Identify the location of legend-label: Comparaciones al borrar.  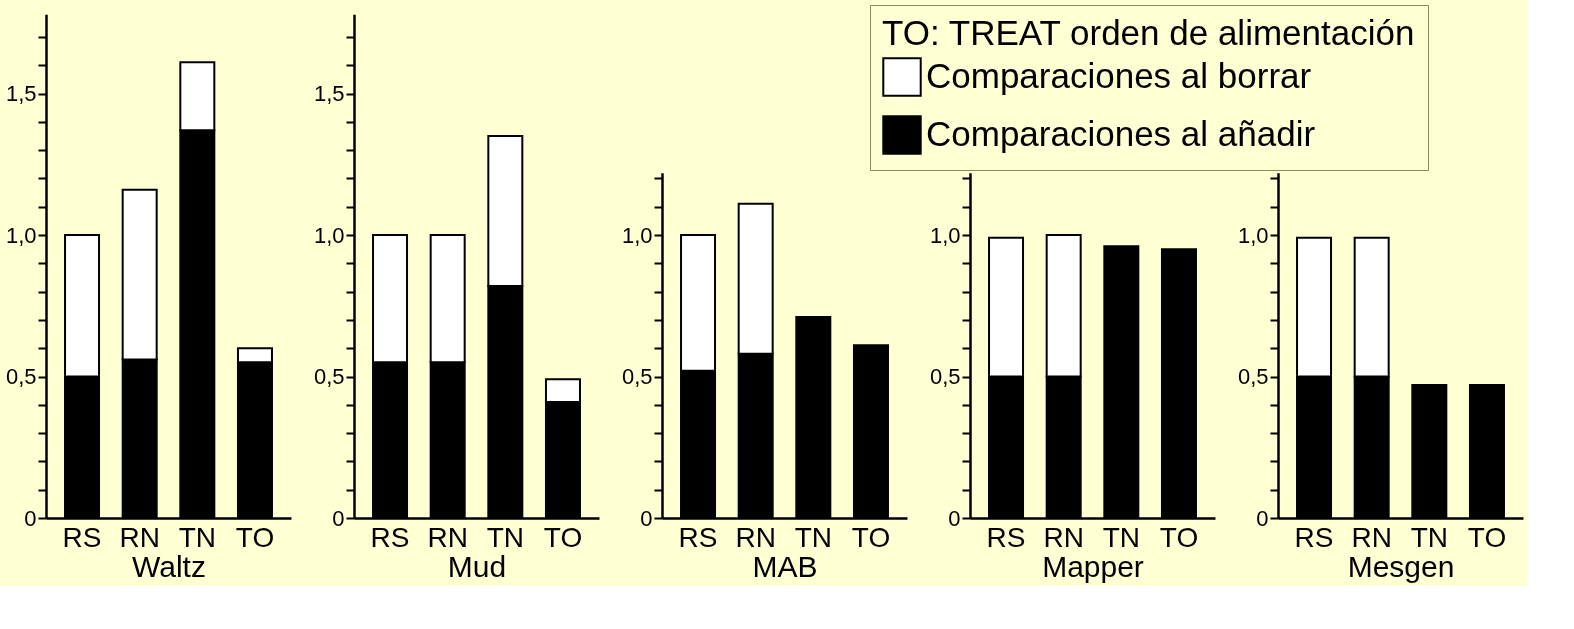
(1119, 75).